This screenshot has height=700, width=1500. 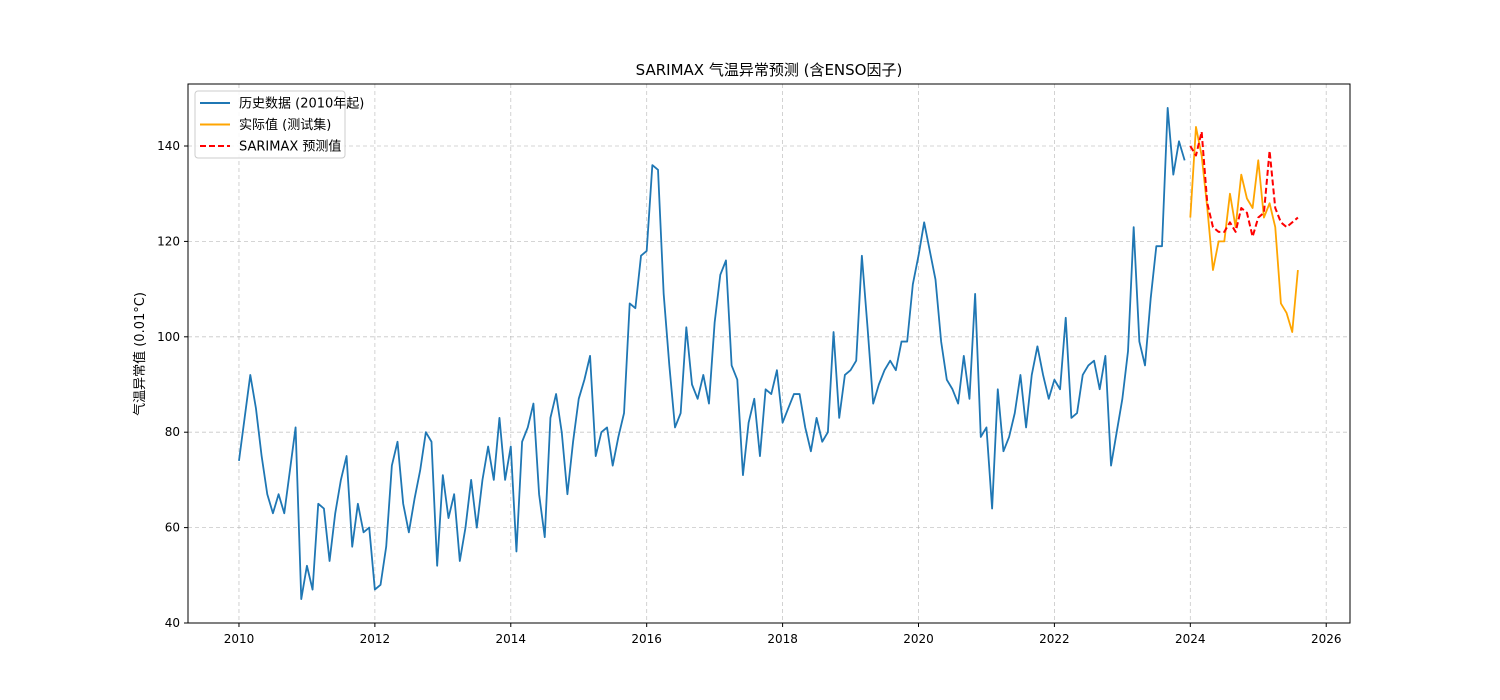 What do you see at coordinates (172, 528) in the screenshot?
I see `y-tick-label: 60` at bounding box center [172, 528].